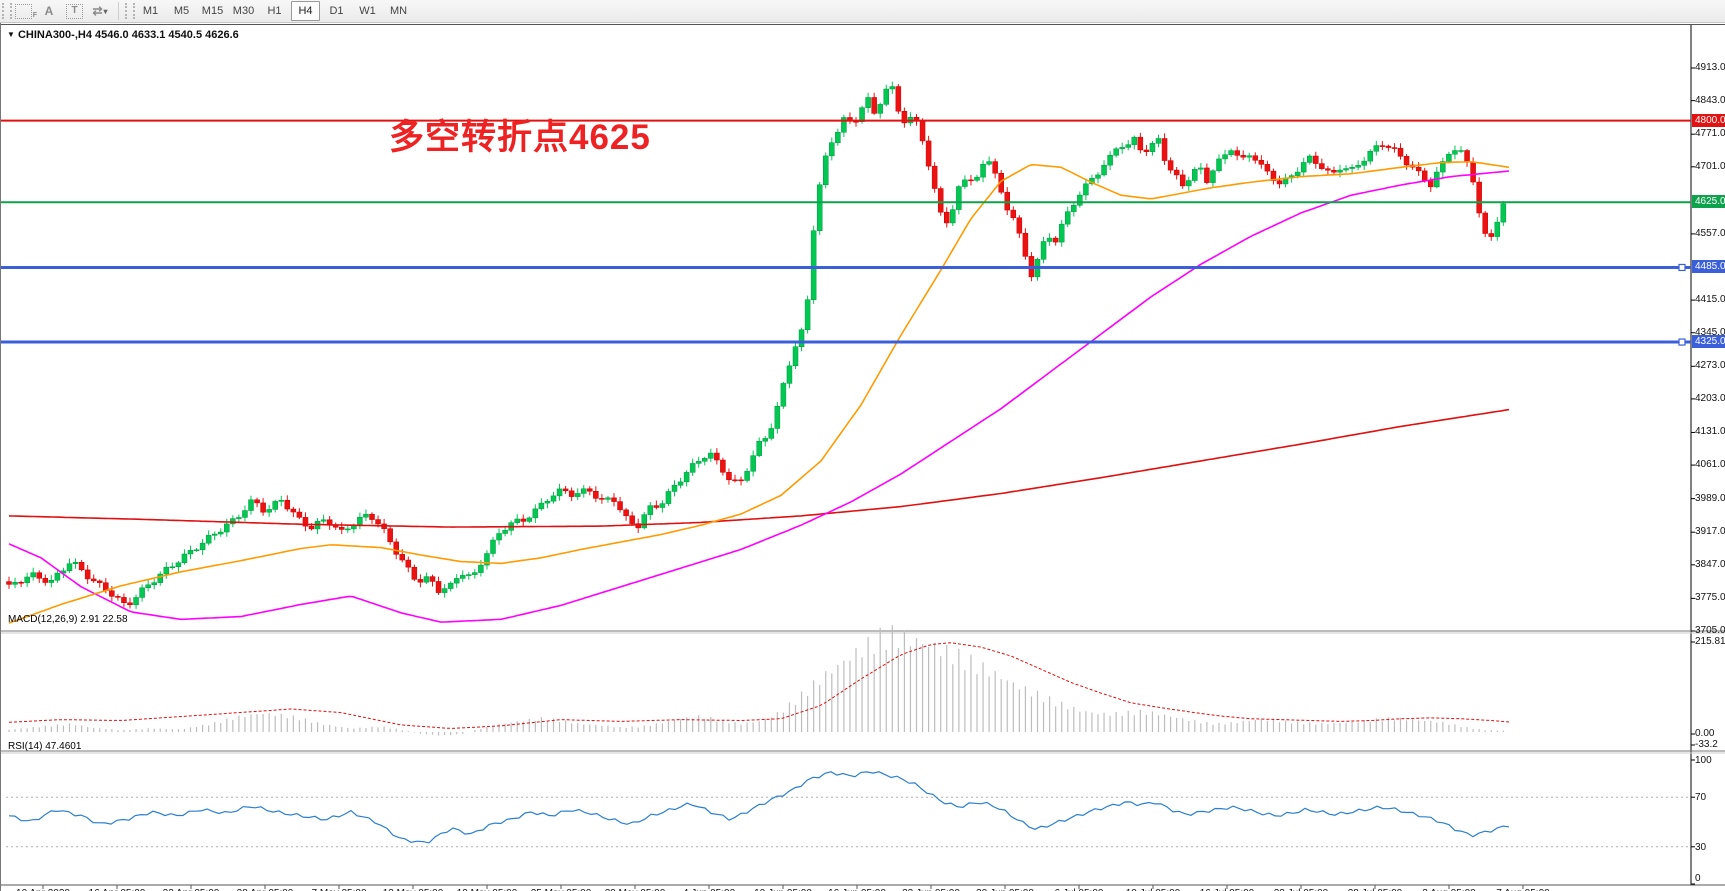 The image size is (1725, 891). Describe the element at coordinates (1522, 889) in the screenshot. I see `time-axis-label: 7 Aug 05:00` at that location.